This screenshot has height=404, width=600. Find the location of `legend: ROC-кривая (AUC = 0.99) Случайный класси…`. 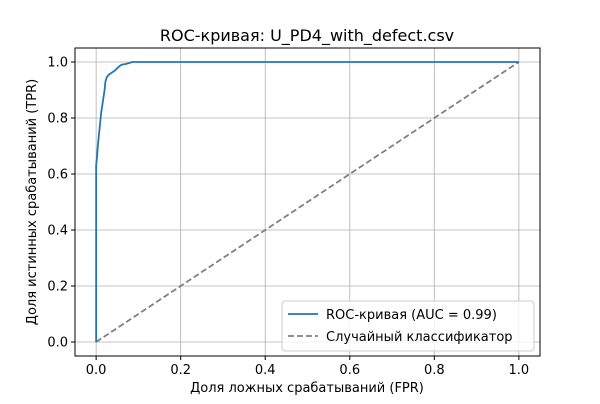

legend: ROC-кривая (AUC = 0.99) Случайный класси… is located at coordinates (408, 326).